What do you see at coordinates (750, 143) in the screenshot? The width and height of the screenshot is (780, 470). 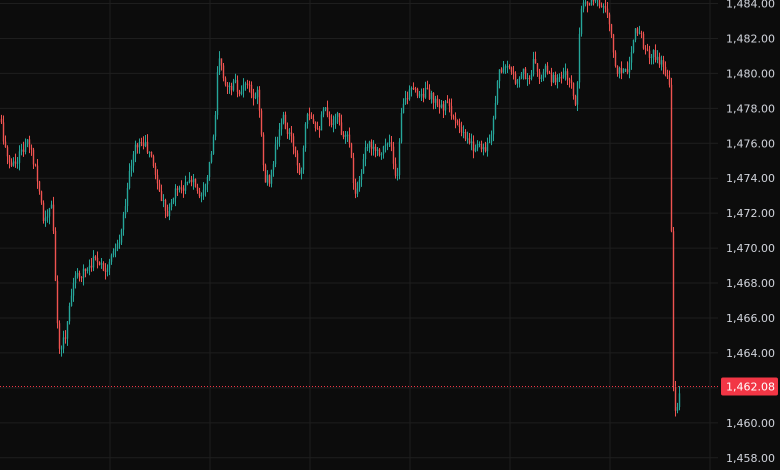 I see `price-tick-label: 1,476.00` at bounding box center [750, 143].